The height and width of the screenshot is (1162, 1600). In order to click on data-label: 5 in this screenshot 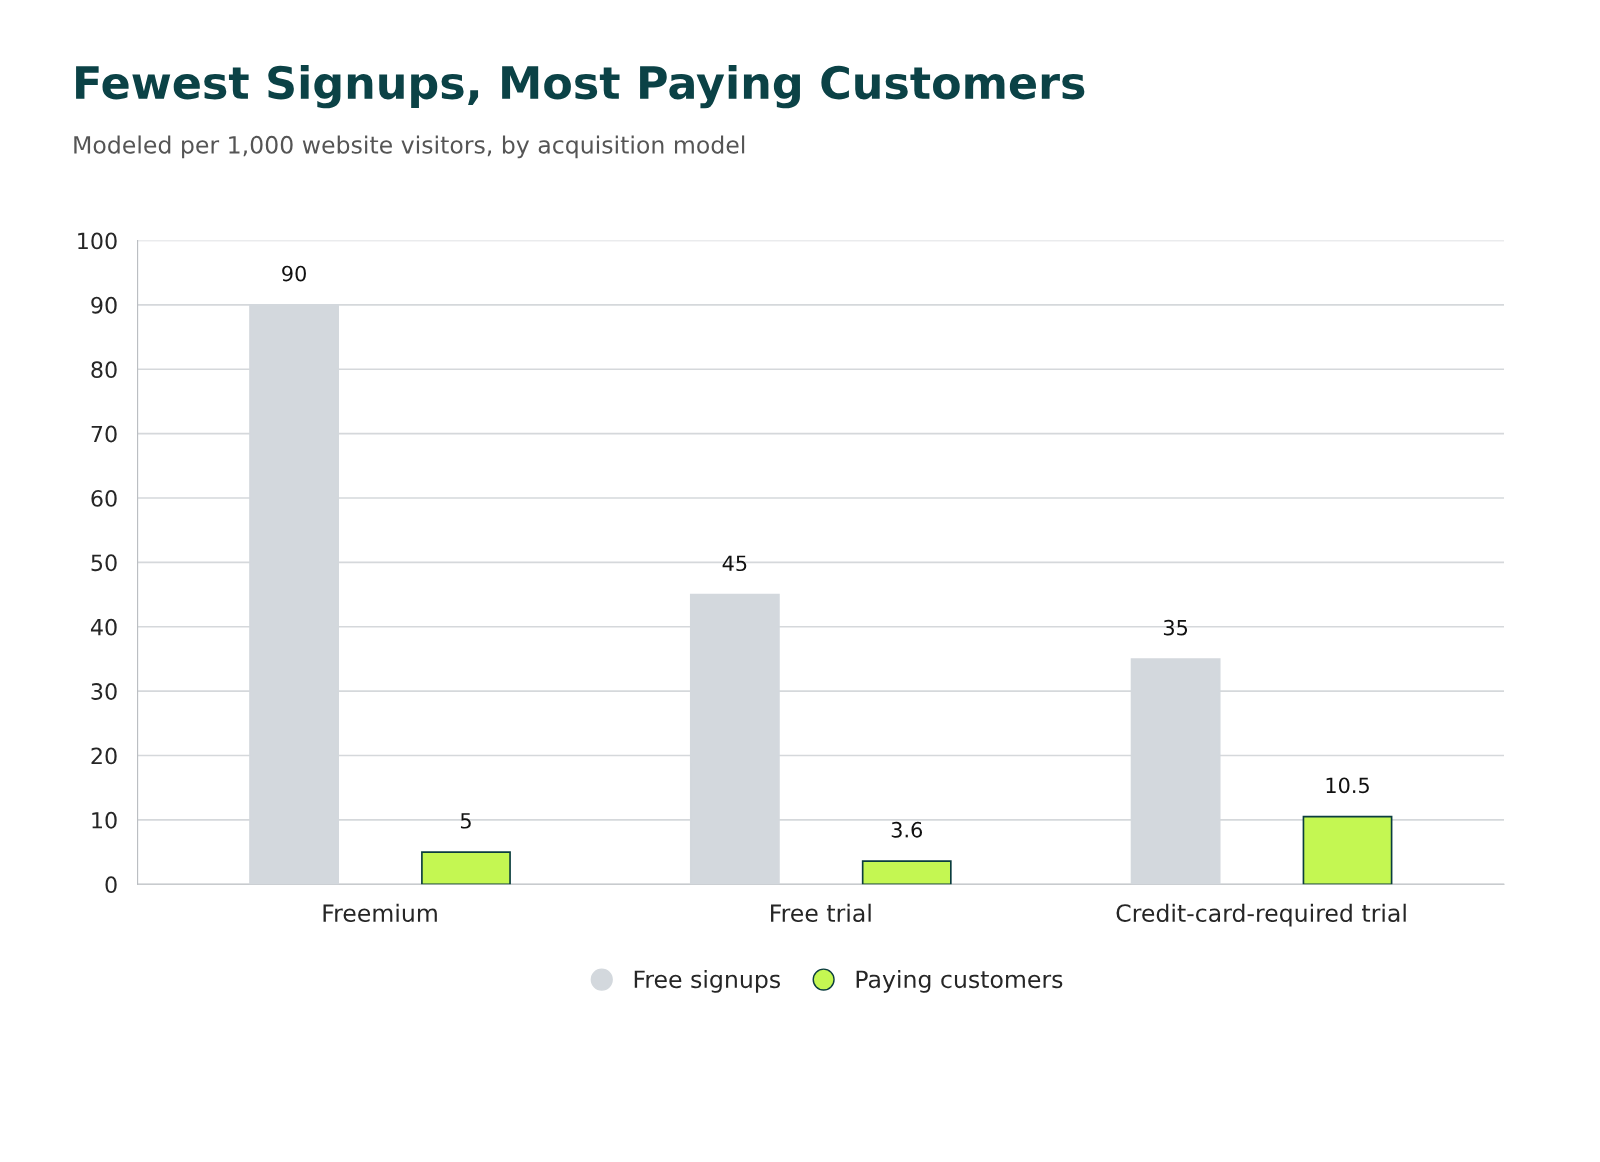, I will do `click(465, 821)`.